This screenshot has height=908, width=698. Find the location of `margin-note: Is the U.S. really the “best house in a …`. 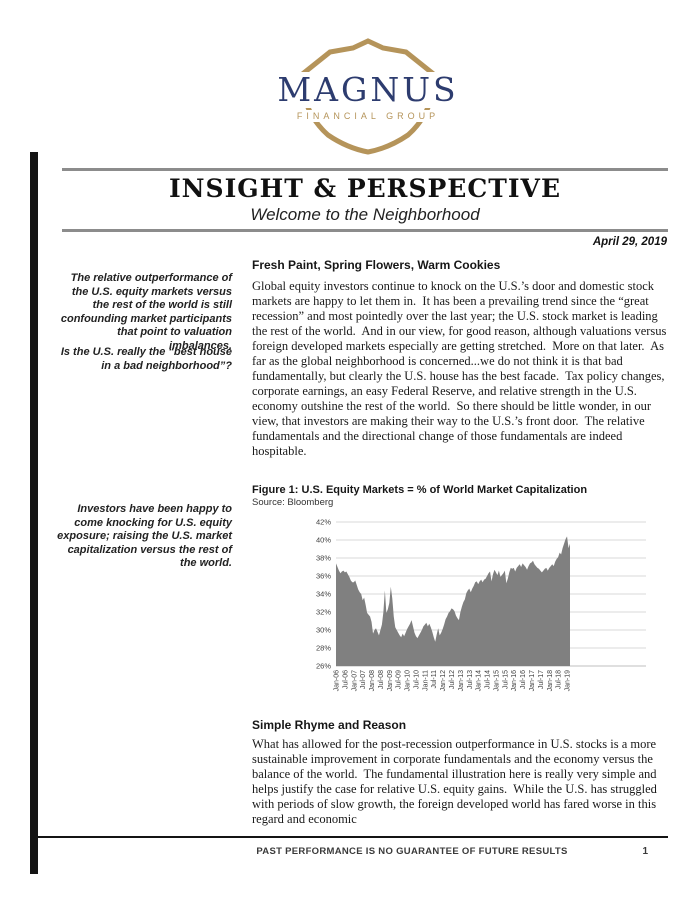

margin-note: Is the U.S. really the “best house in a … is located at coordinates (146, 359).